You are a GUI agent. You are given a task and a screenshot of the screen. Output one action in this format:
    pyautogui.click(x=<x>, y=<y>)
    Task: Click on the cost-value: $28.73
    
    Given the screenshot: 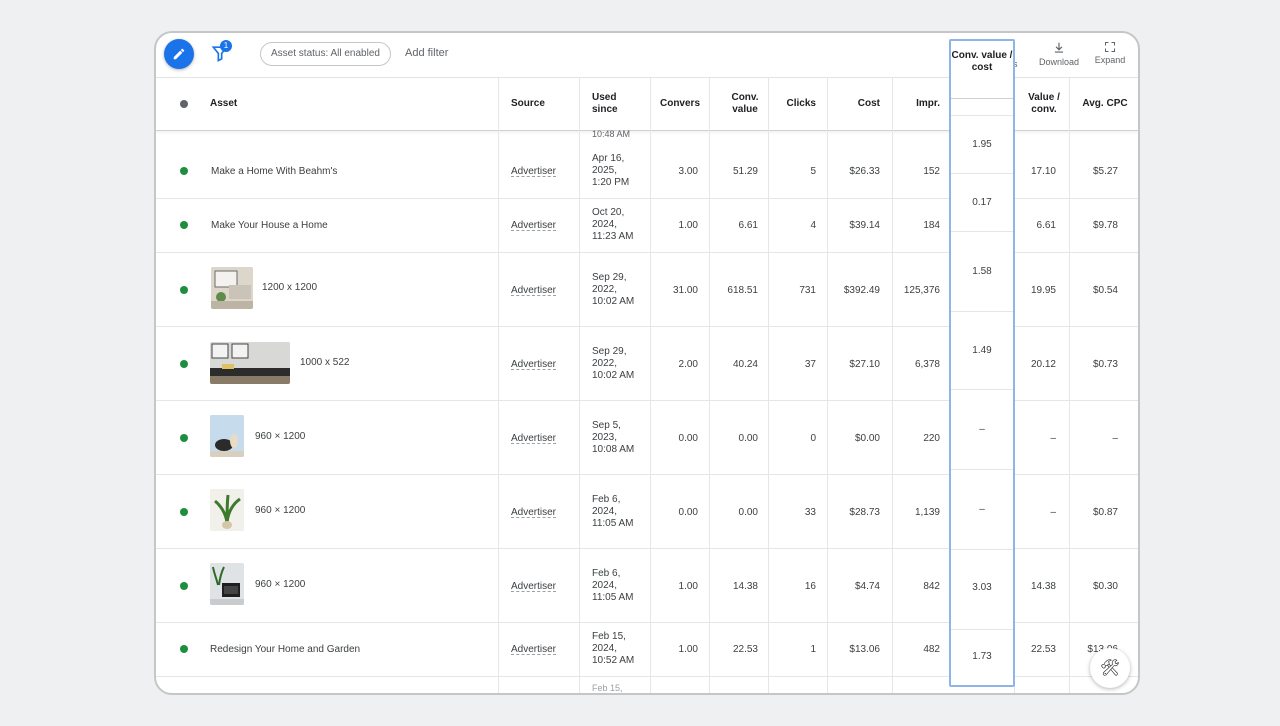 What is the action you would take?
    pyautogui.click(x=864, y=512)
    